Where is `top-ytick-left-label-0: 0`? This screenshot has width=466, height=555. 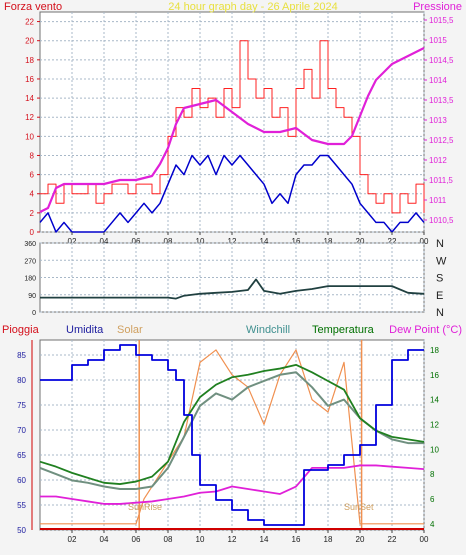 top-ytick-left-label-0: 0 is located at coordinates (32, 232).